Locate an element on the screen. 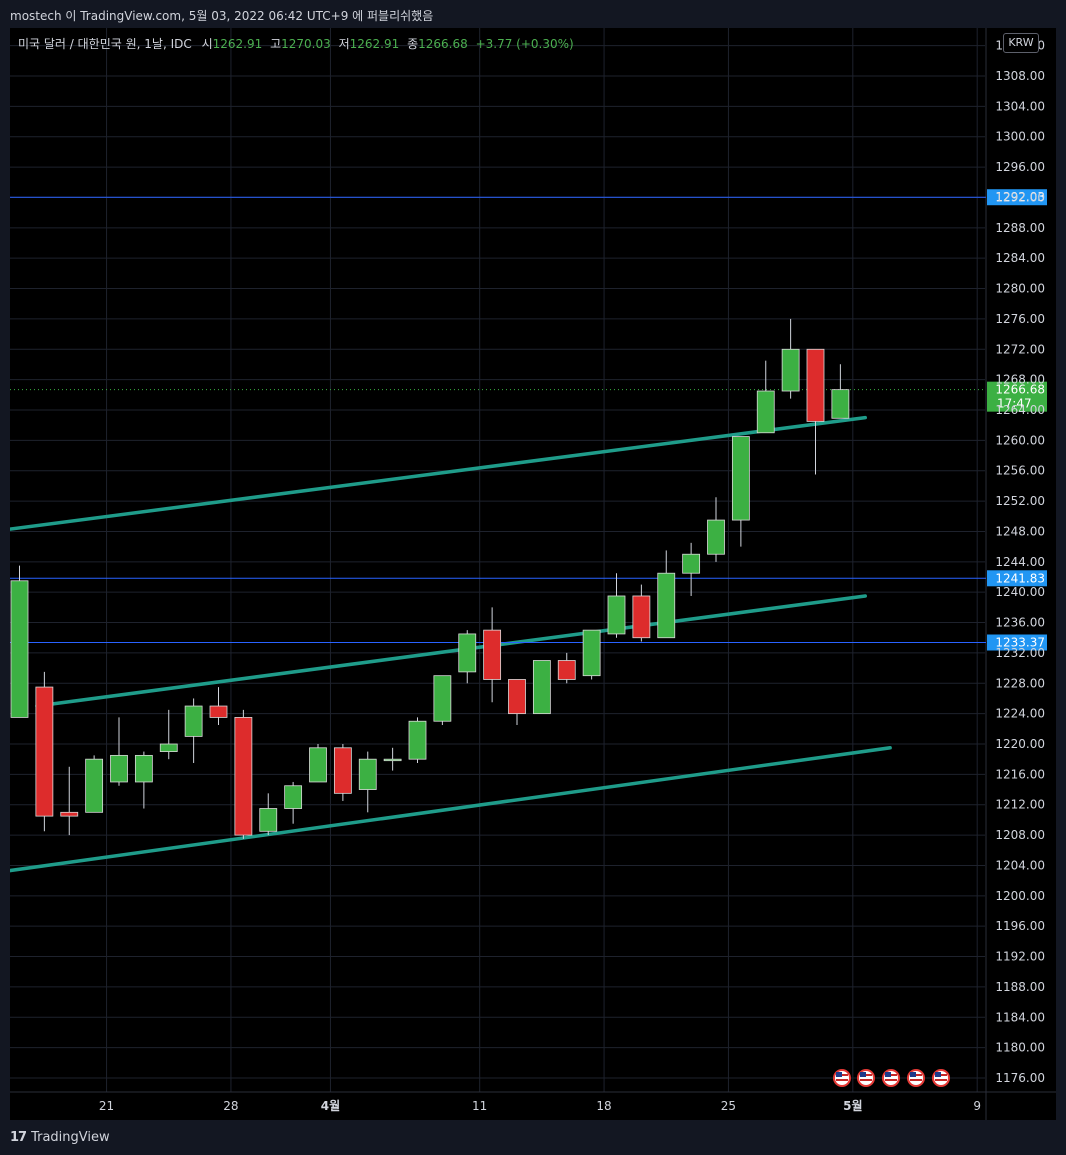  price-tick-label: 1308.00 is located at coordinates (1020, 76).